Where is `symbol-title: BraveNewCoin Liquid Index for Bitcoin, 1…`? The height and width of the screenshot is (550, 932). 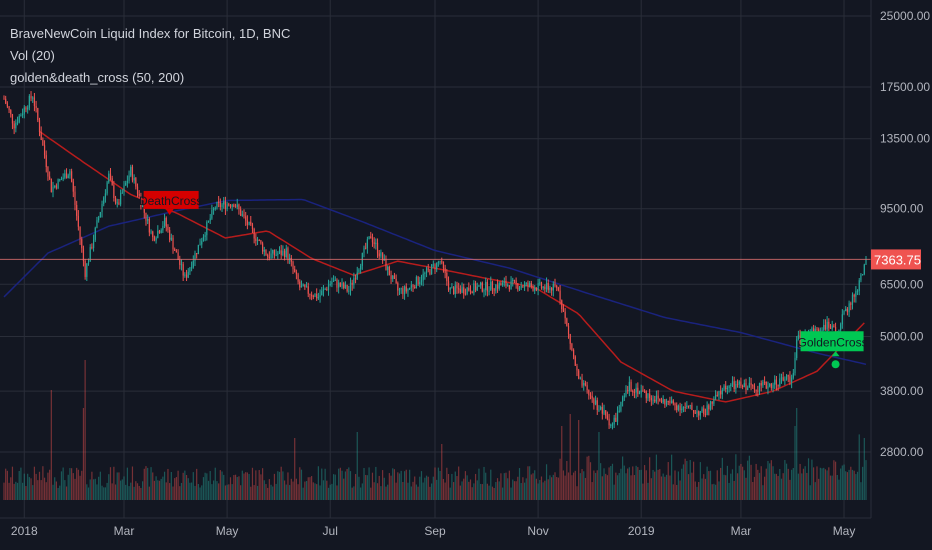 symbol-title: BraveNewCoin Liquid Index for Bitcoin, 1… is located at coordinates (150, 33).